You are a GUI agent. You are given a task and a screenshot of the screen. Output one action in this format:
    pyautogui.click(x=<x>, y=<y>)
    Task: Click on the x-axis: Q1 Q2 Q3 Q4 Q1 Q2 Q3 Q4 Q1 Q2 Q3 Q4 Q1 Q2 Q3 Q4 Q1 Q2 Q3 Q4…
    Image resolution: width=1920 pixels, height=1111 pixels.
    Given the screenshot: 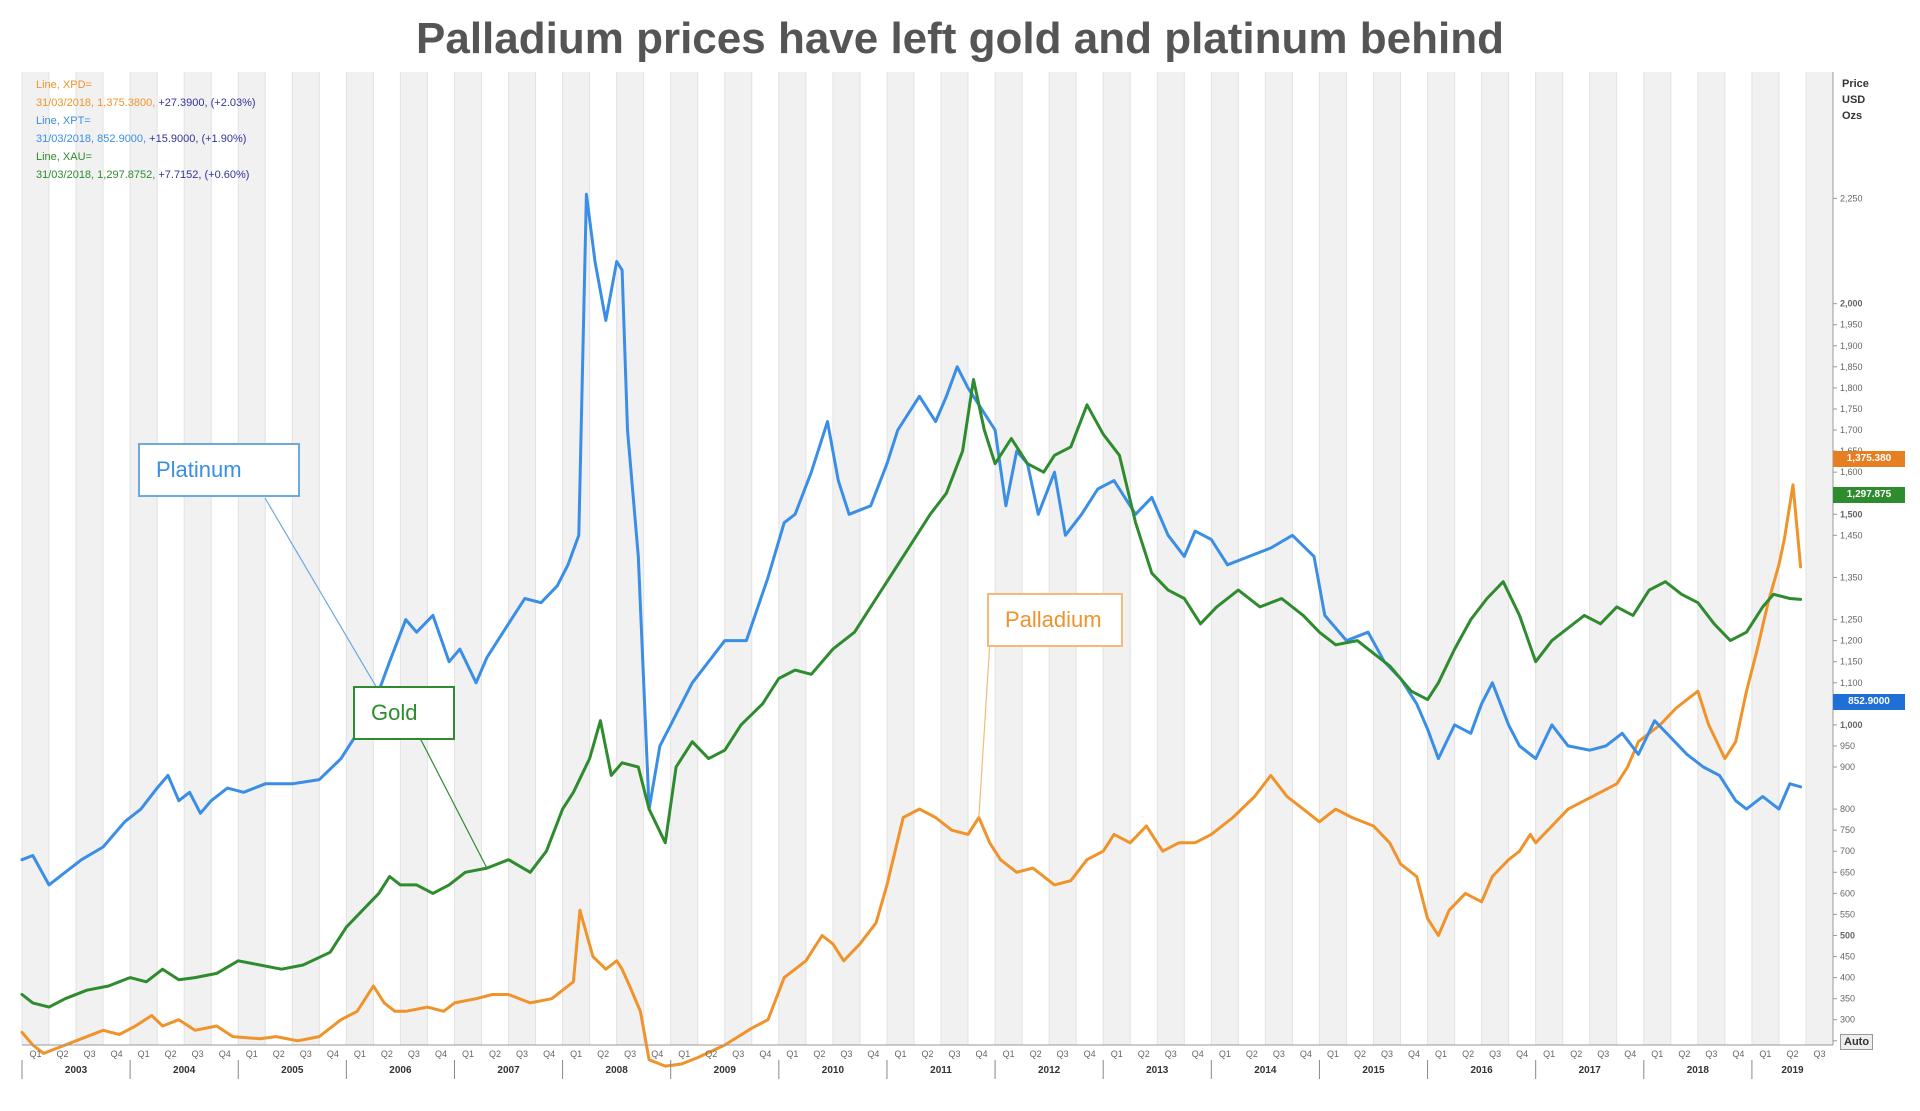 What is the action you would take?
    pyautogui.click(x=927, y=1061)
    